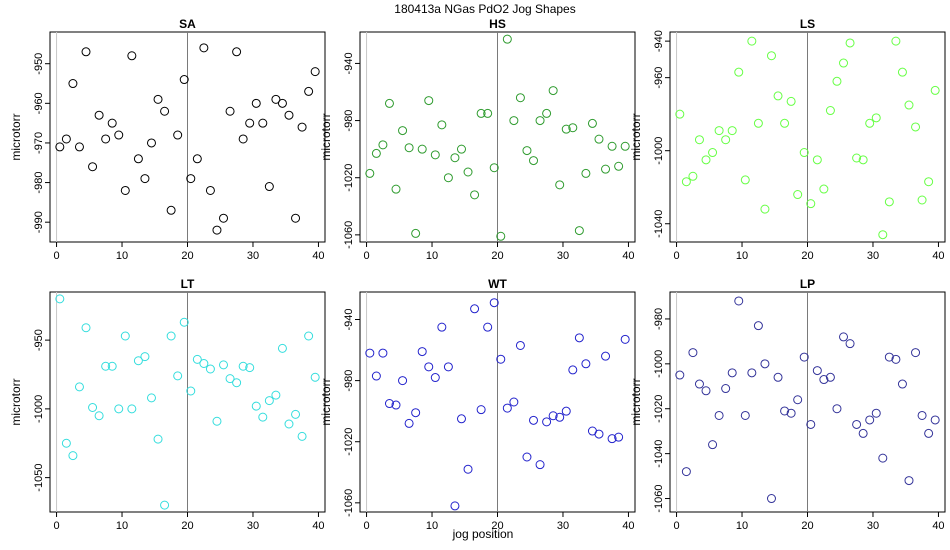 This screenshot has width=950, height=550. What do you see at coordinates (497, 24) in the screenshot?
I see `panel-title: HS` at bounding box center [497, 24].